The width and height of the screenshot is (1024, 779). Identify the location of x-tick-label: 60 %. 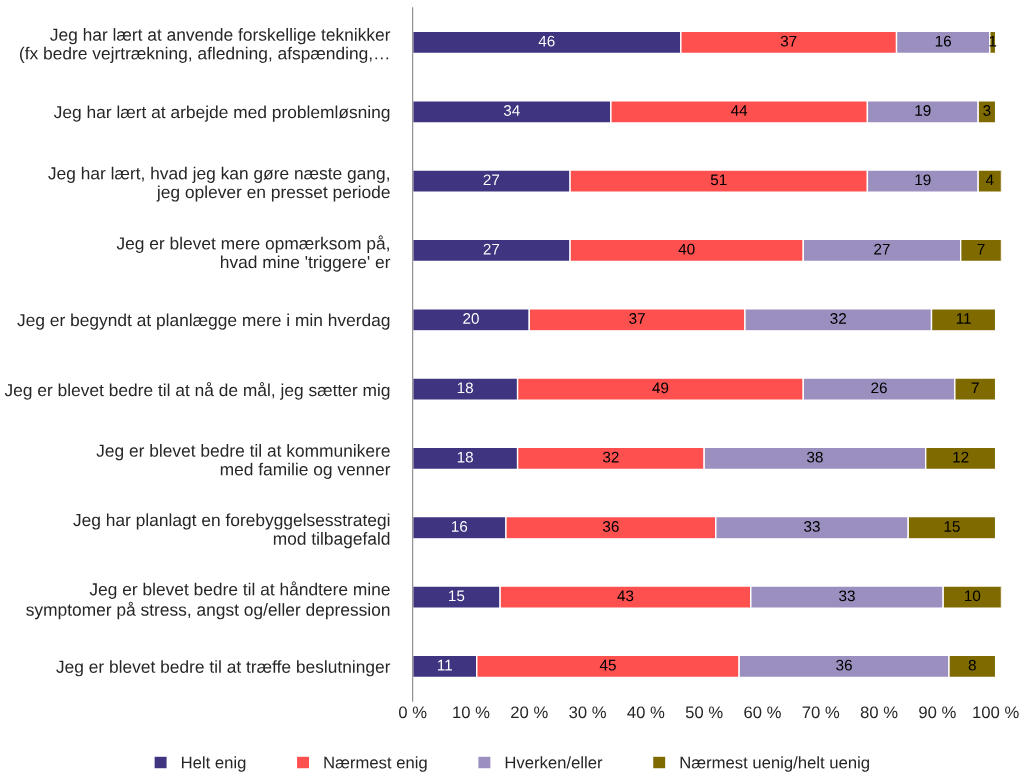
(762, 712).